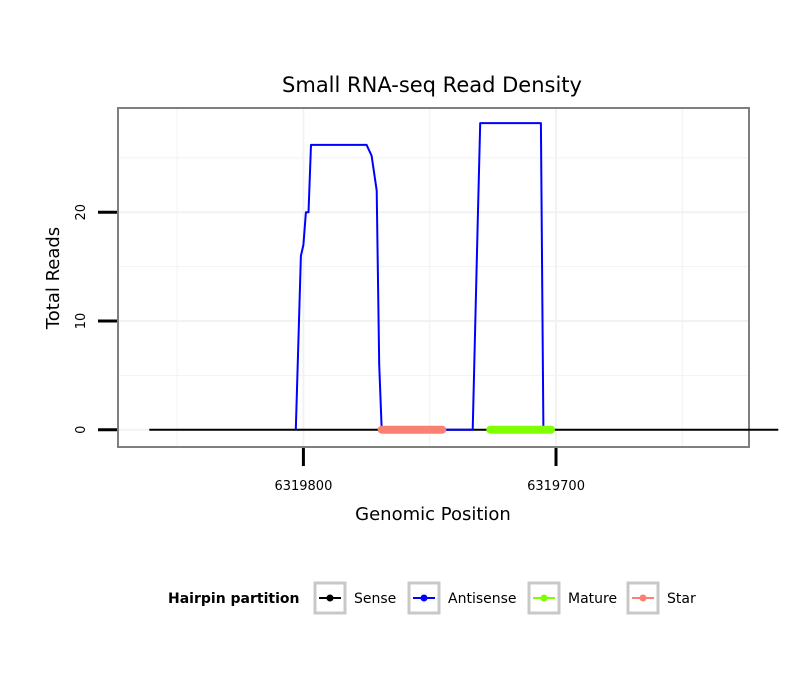 The width and height of the screenshot is (810, 694). Describe the element at coordinates (53, 278) in the screenshot. I see `y-axis-label: Total Reads` at that location.